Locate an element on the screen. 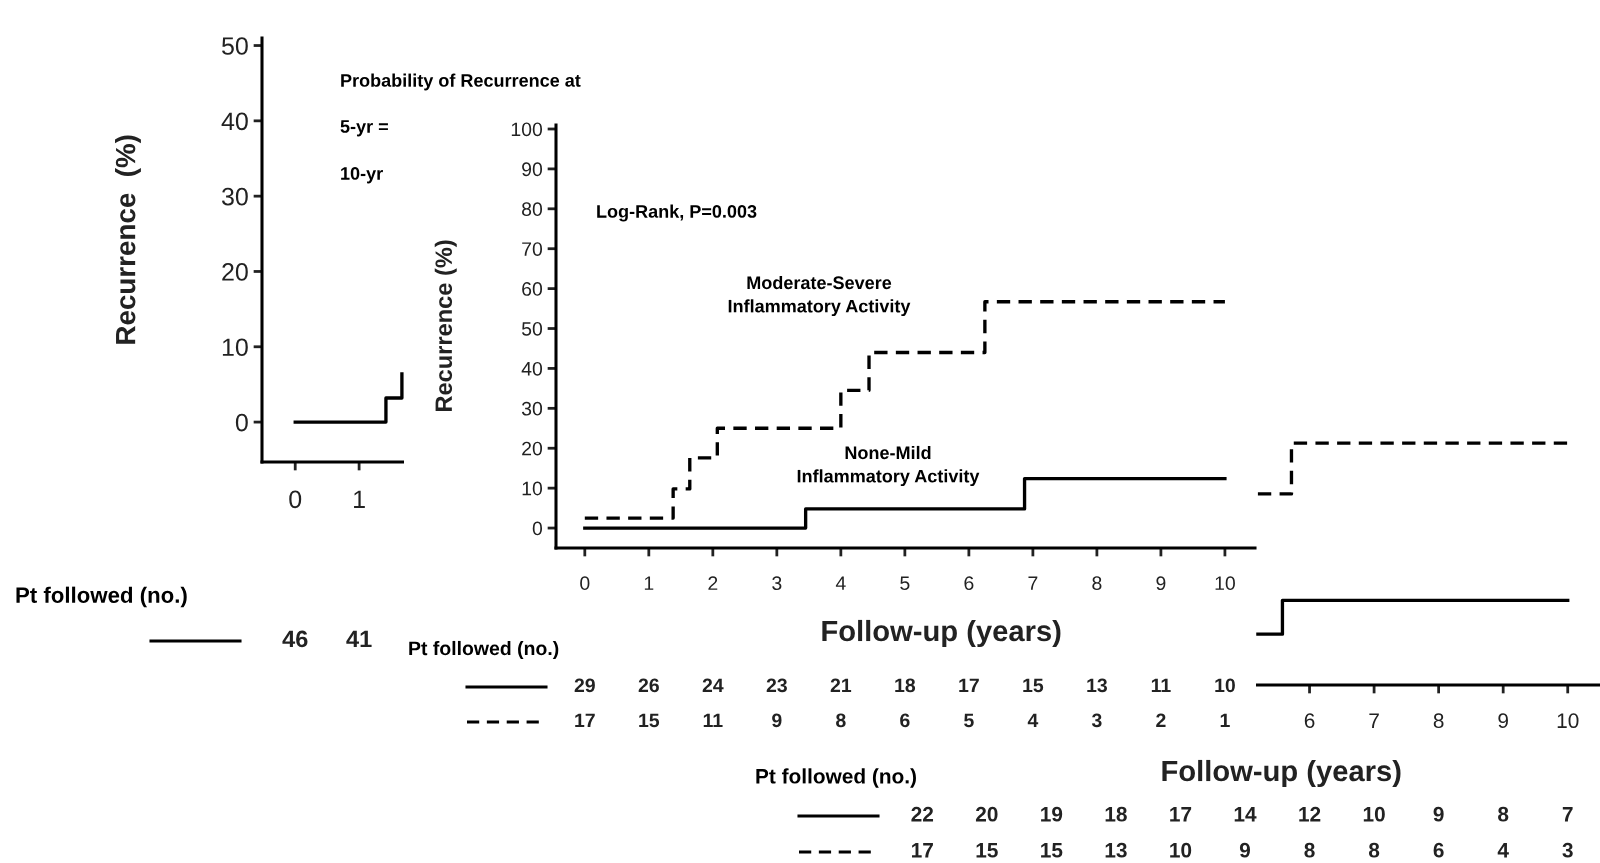 The height and width of the screenshot is (863, 1600). annotation: 11 is located at coordinates (1161, 685).